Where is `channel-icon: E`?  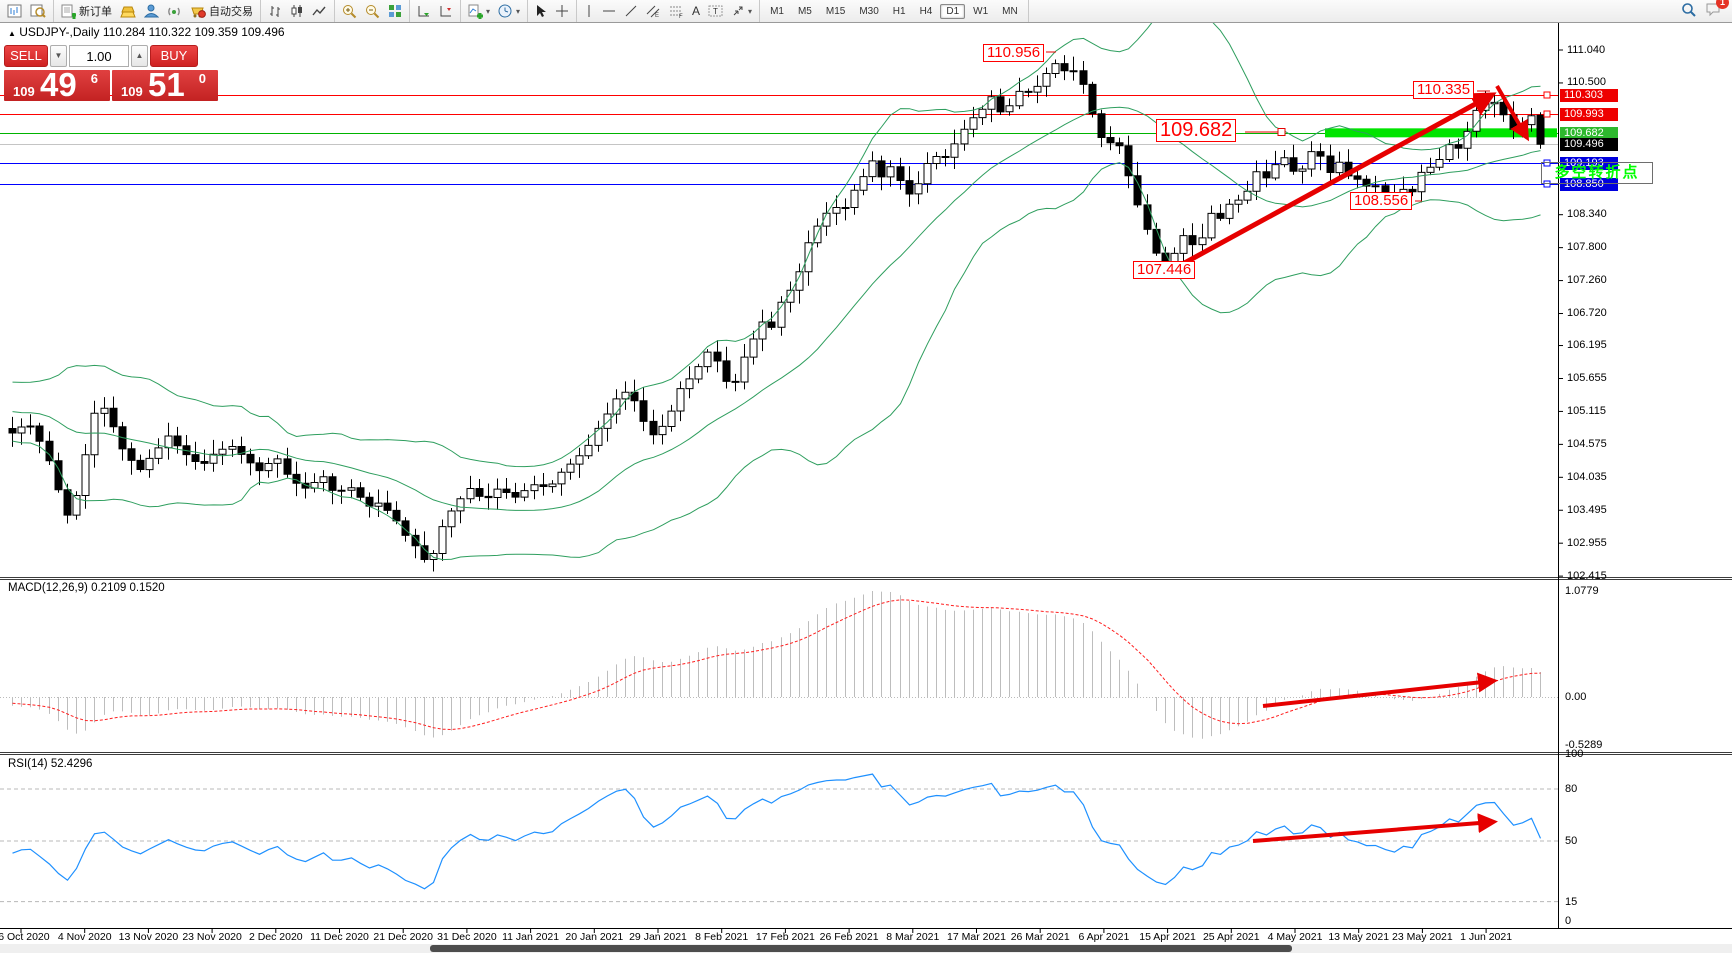 channel-icon: E is located at coordinates (653, 11).